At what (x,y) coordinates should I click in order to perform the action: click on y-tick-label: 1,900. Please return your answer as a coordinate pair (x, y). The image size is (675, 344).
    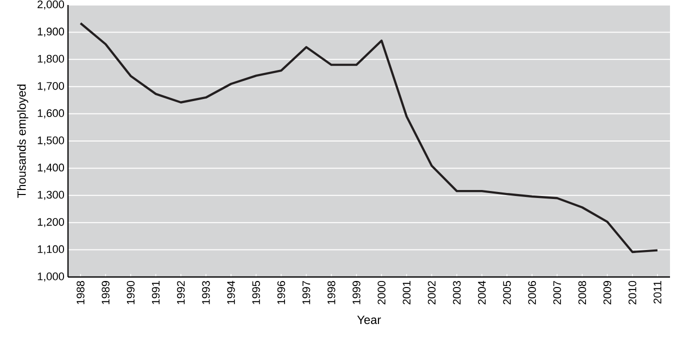
    Looking at the image, I should click on (51, 32).